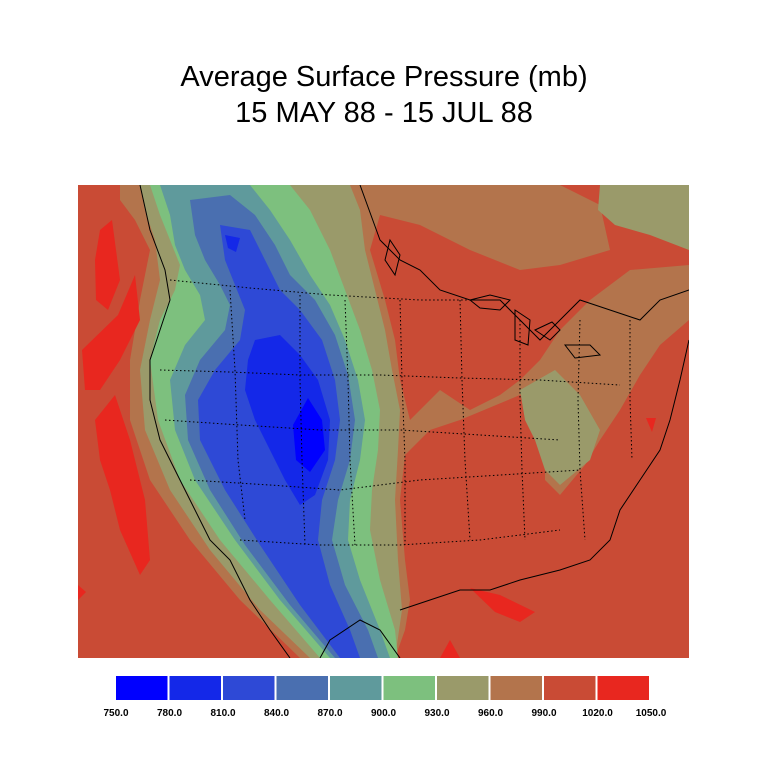 This screenshot has height=768, width=768. I want to click on legend-tick-label: 750.0, so click(115, 713).